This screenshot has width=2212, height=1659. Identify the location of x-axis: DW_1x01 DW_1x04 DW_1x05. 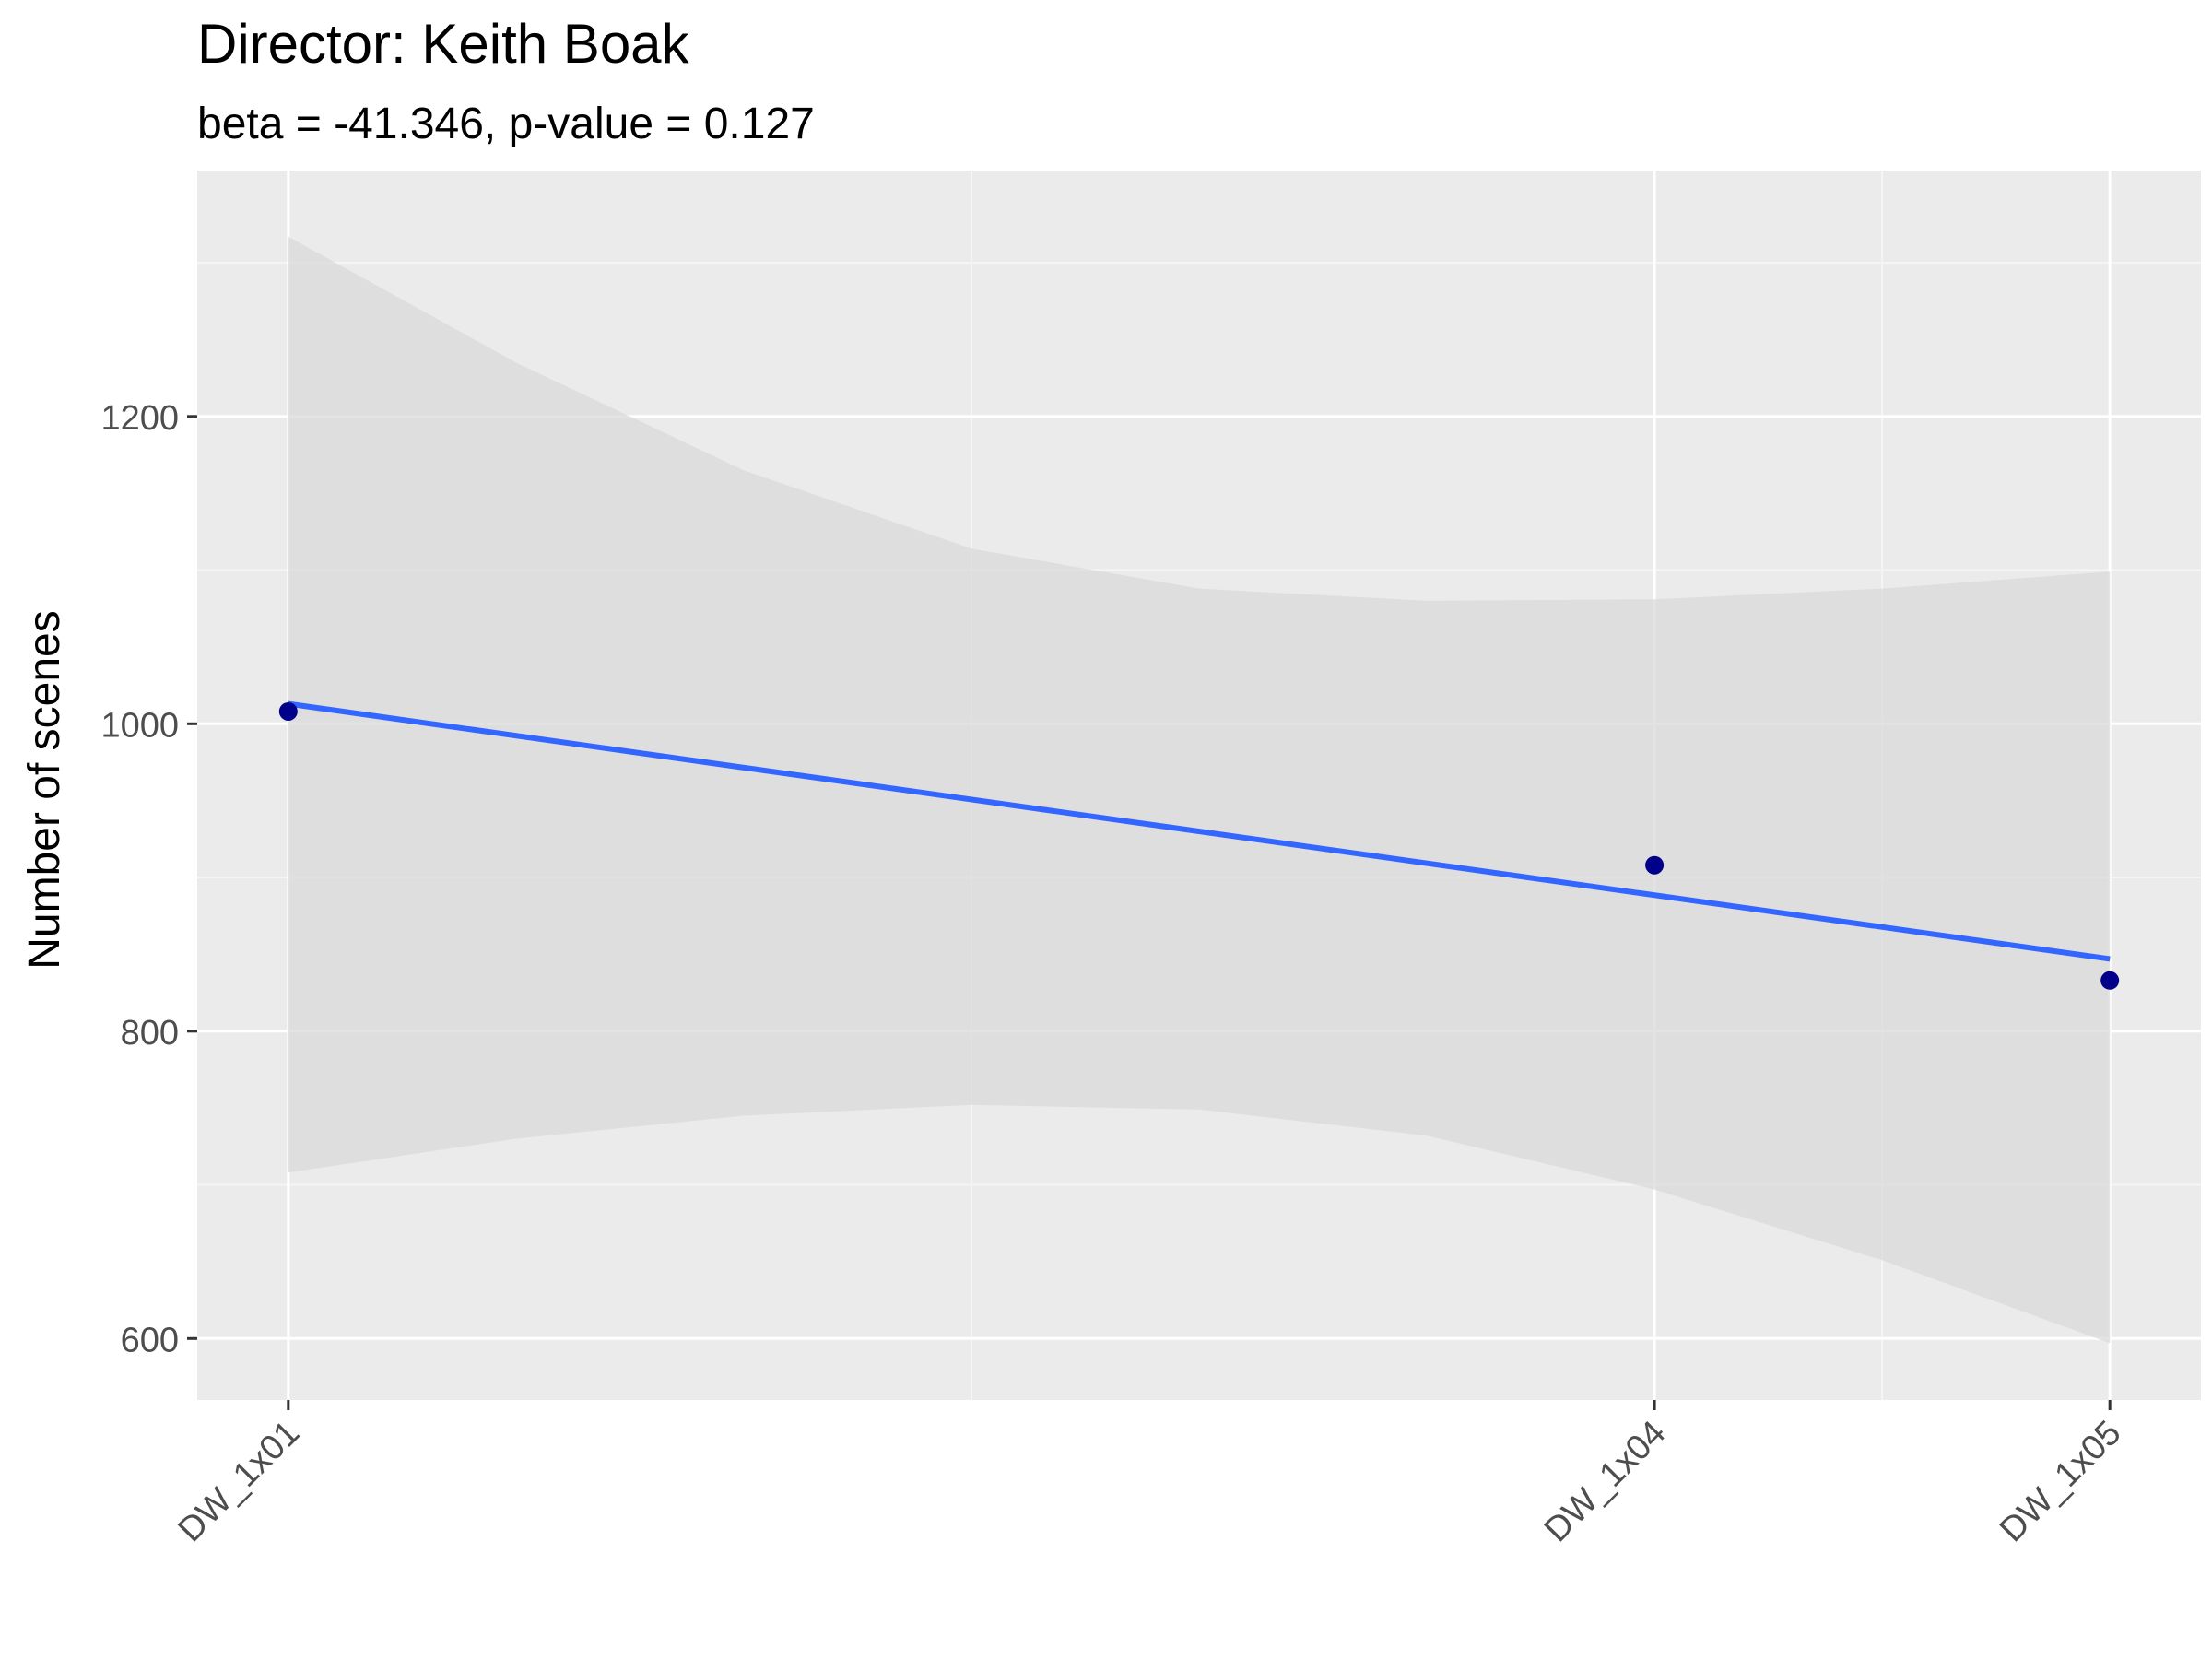
(1150, 1474).